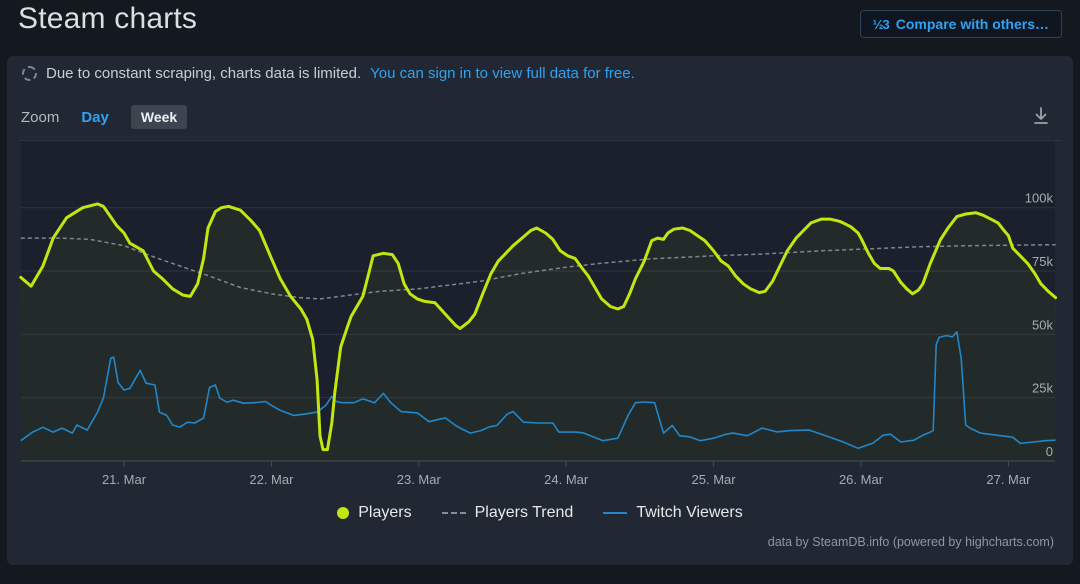 The width and height of the screenshot is (1080, 584). I want to click on legend-item-players-trend: Players Trend, so click(507, 513).